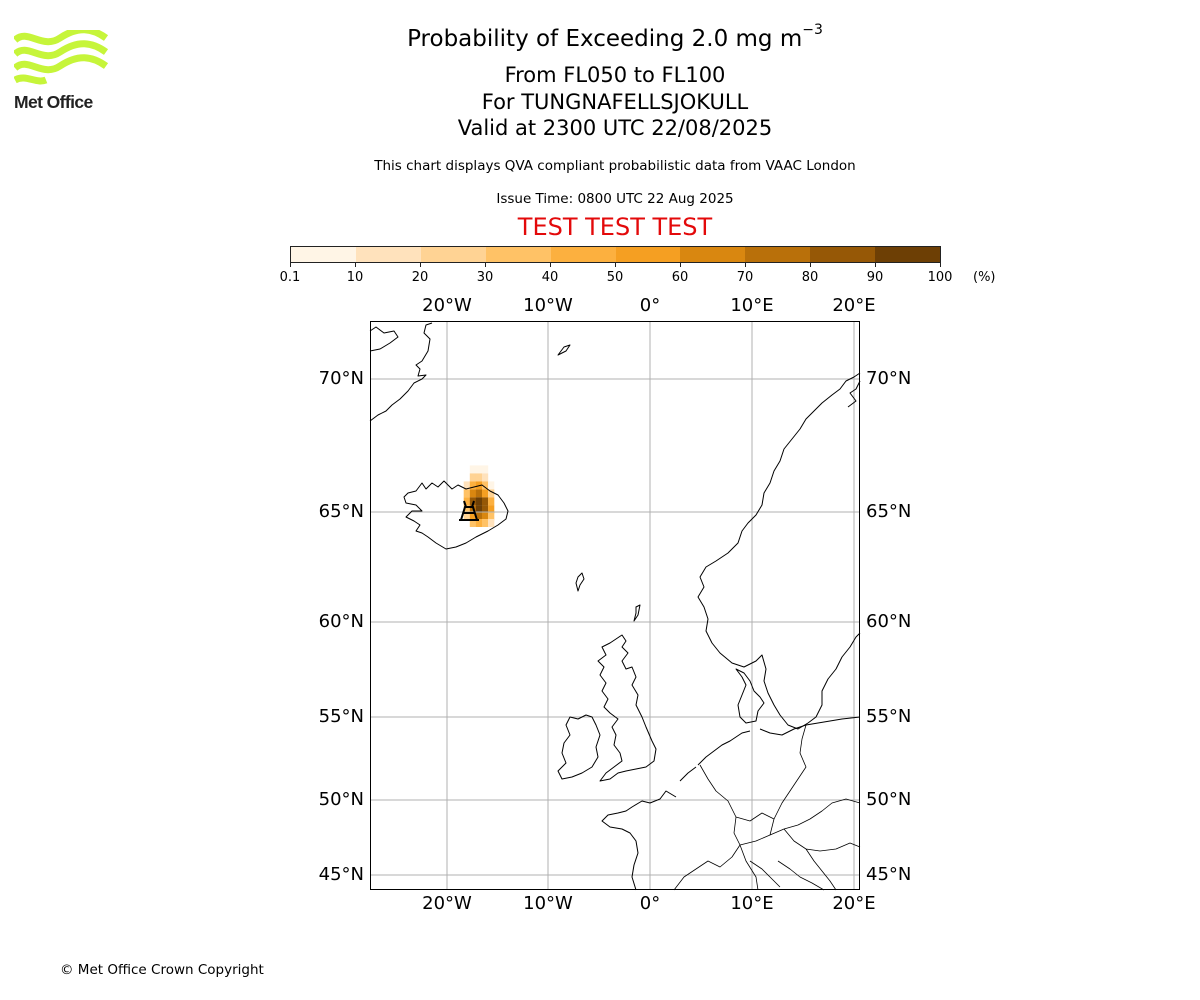  I want to click on coastline-jan-mayen, so click(564, 350).